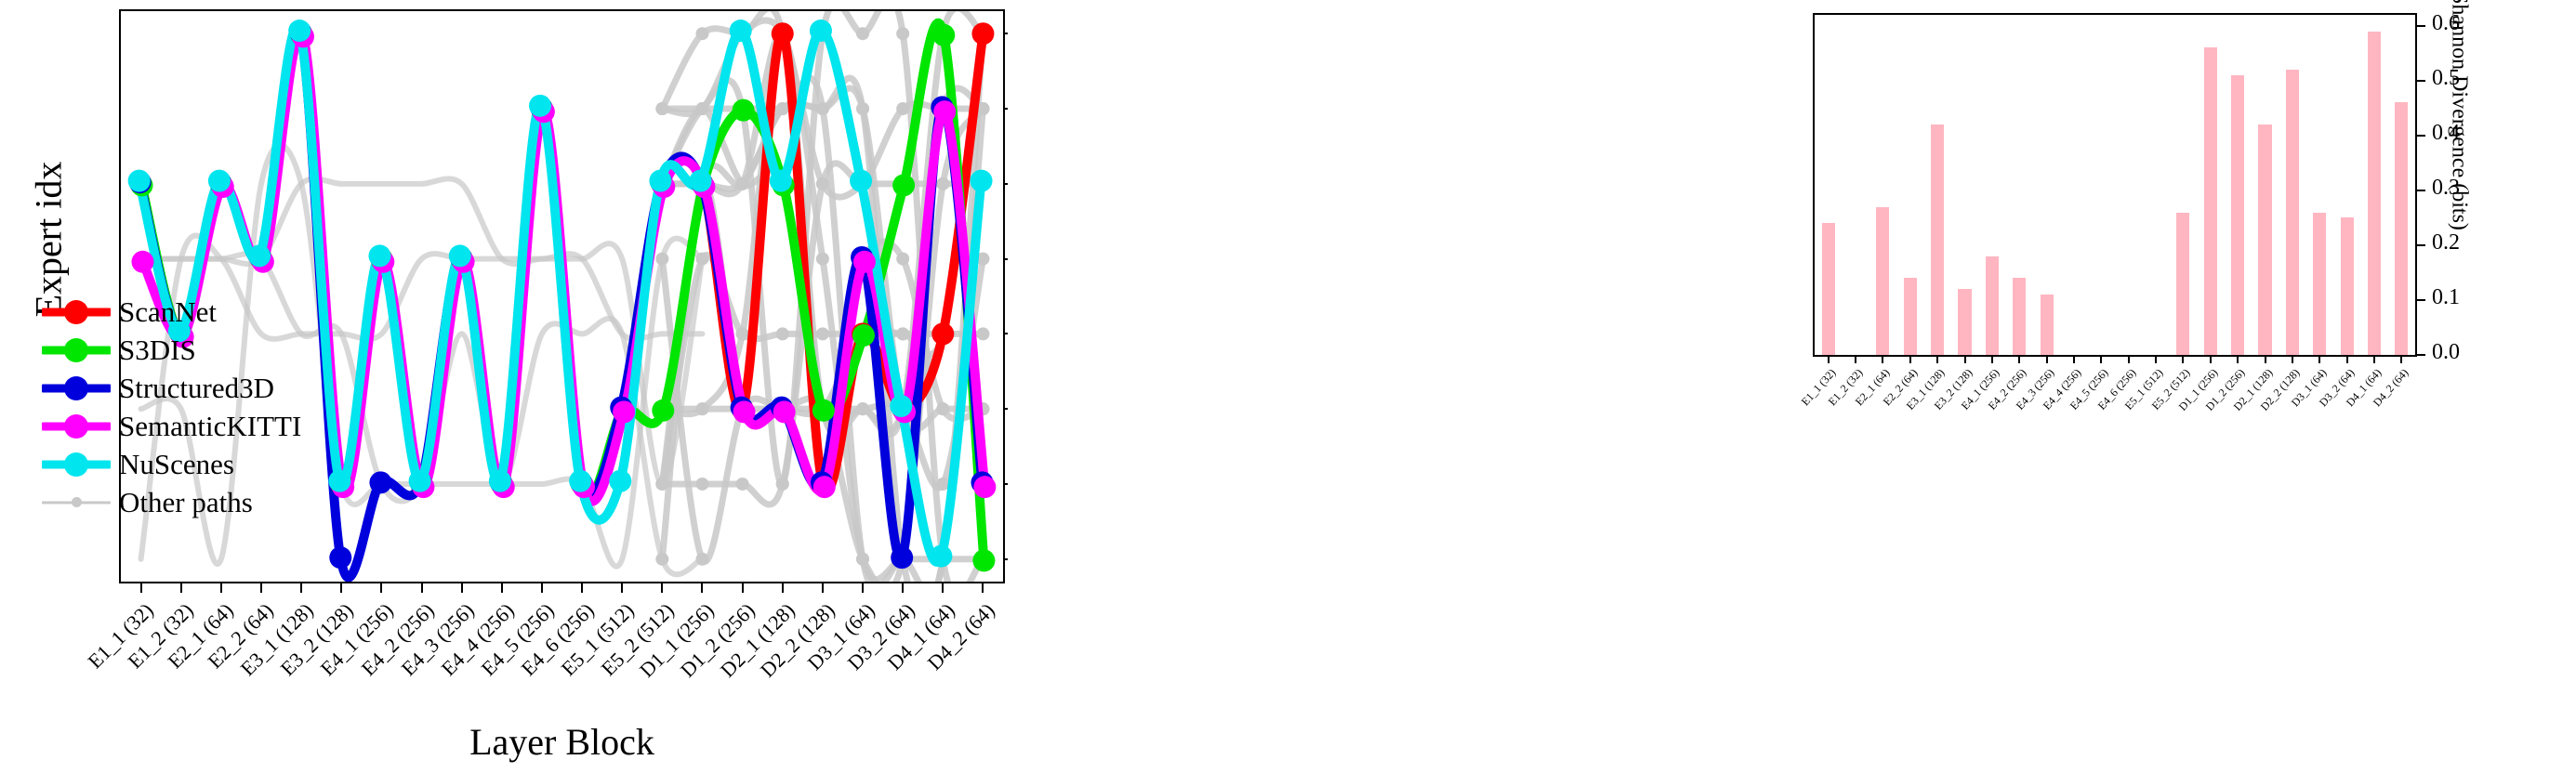  Describe the element at coordinates (983, 34) in the screenshot. I see `series-marker-scannet` at that location.